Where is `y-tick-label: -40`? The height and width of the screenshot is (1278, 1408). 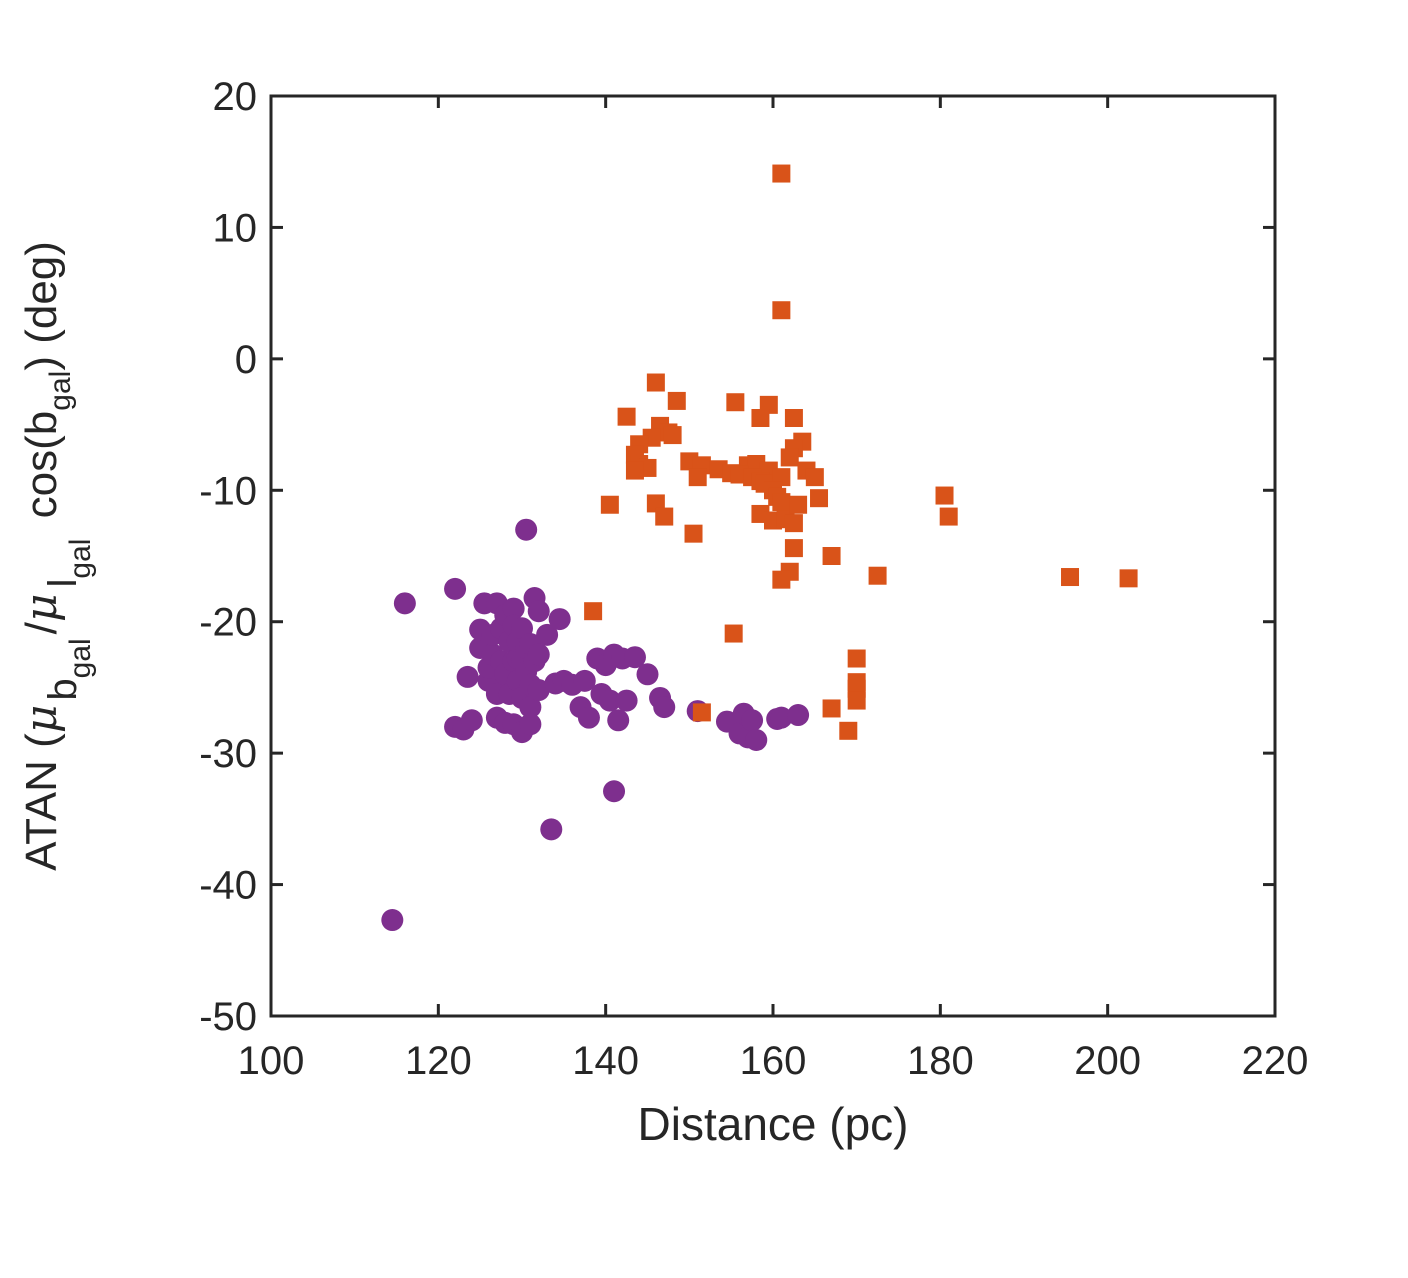
y-tick-label: -40 is located at coordinates (228, 886).